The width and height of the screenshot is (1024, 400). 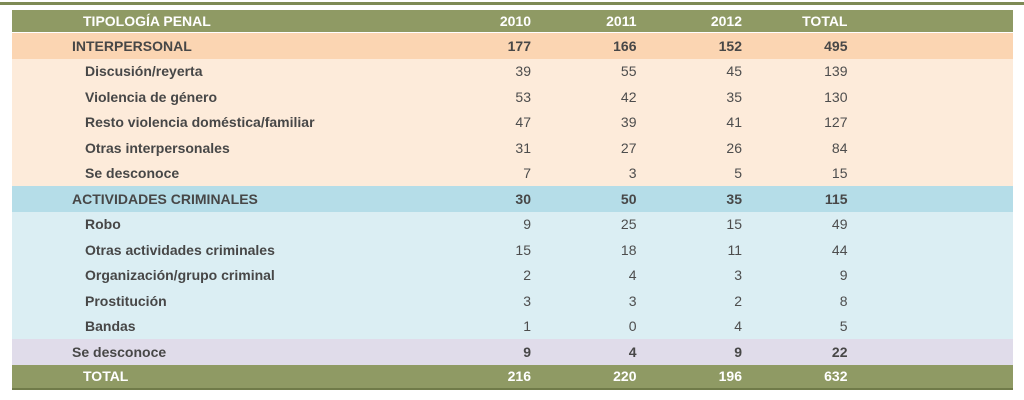 What do you see at coordinates (738, 173) in the screenshot?
I see `value-2012: 5` at bounding box center [738, 173].